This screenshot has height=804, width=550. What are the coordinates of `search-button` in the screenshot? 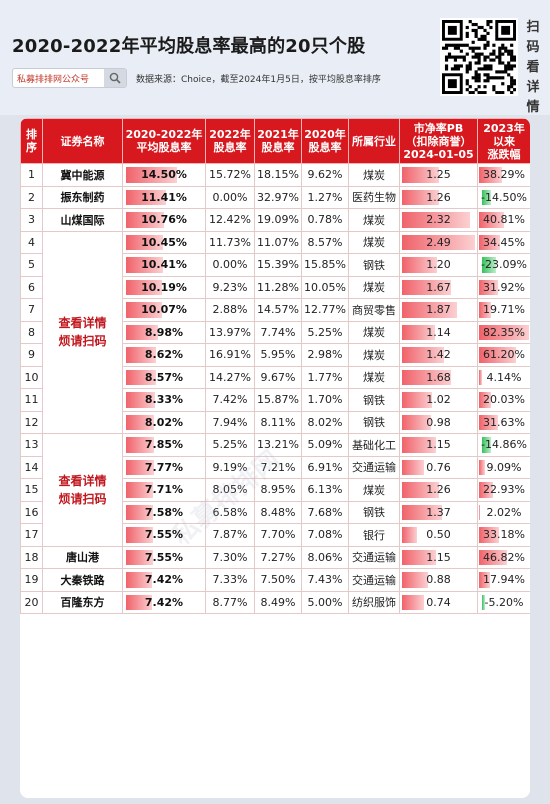 It's located at (115, 78).